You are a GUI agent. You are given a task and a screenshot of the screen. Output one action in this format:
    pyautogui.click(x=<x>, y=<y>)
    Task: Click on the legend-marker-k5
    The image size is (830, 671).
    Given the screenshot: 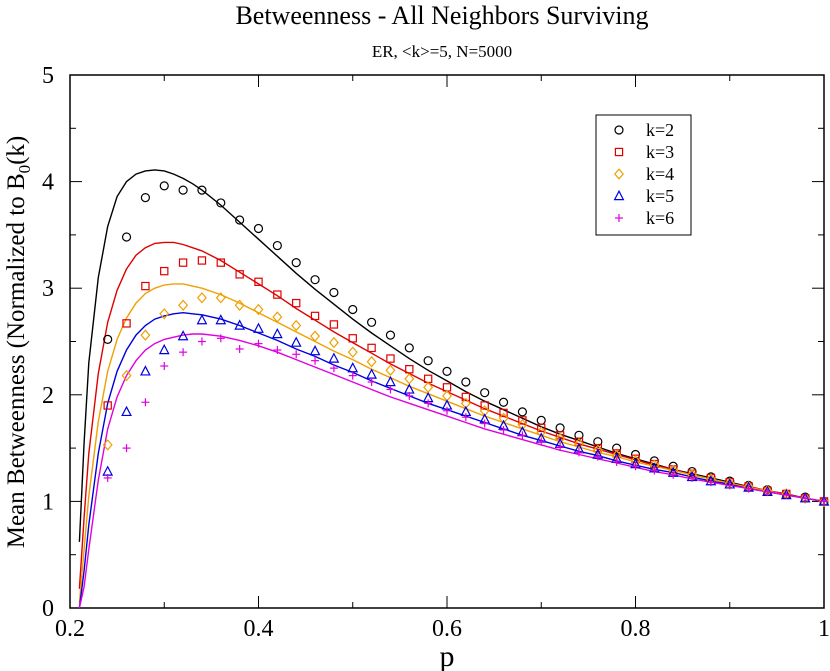 What is the action you would take?
    pyautogui.click(x=619, y=195)
    